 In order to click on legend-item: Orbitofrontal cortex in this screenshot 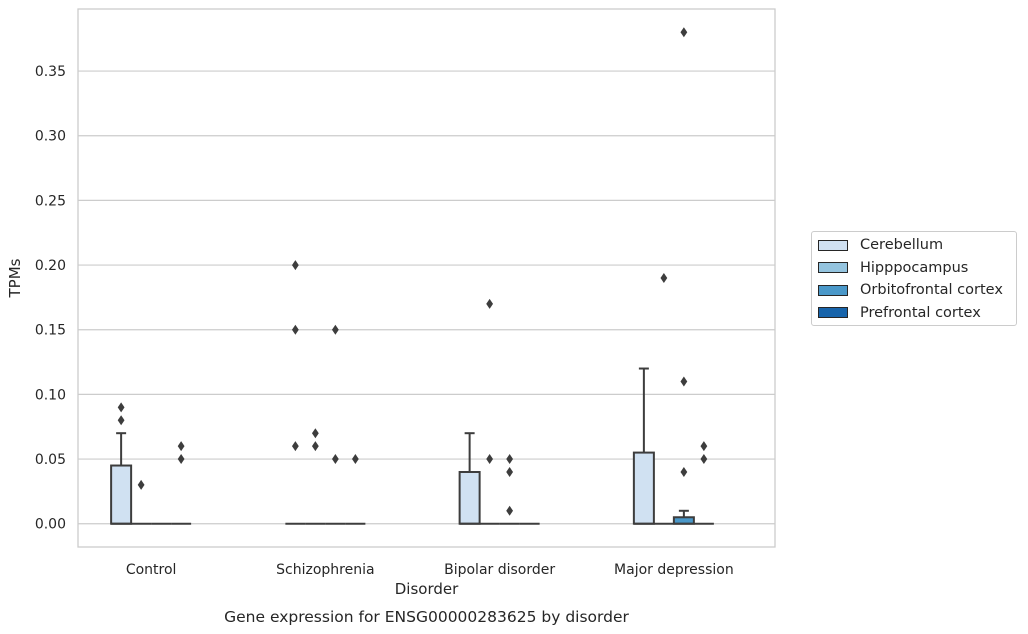, I will do `click(910, 290)`.